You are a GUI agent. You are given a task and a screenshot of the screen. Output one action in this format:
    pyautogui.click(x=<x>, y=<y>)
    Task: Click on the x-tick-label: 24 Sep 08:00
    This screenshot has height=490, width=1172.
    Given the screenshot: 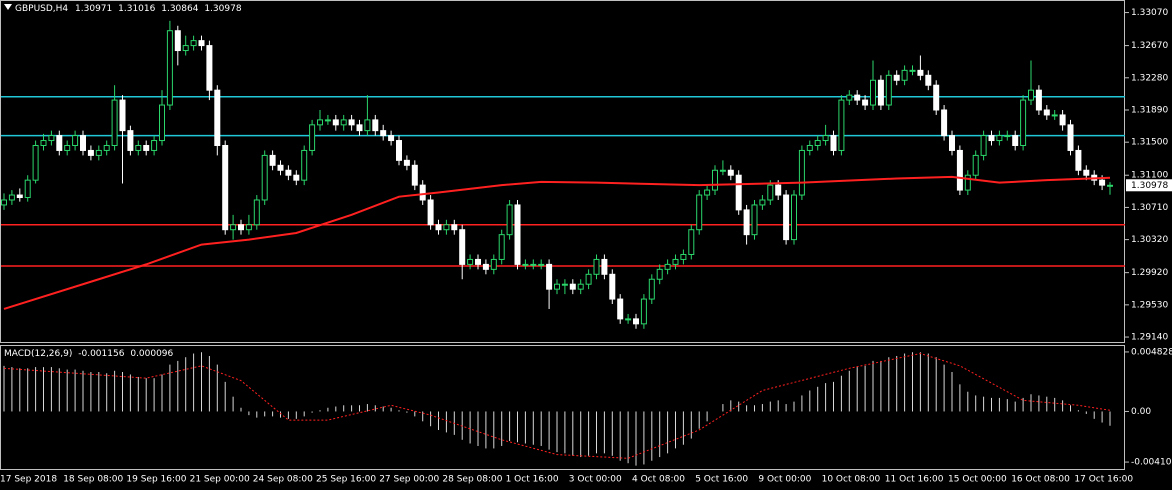 What is the action you would take?
    pyautogui.click(x=283, y=480)
    